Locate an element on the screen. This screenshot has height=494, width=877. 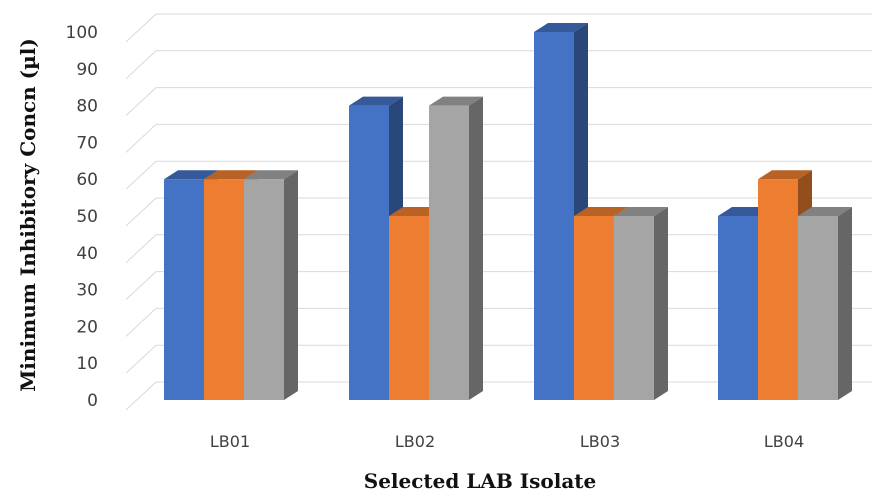
x-tick-label: LB01 is located at coordinates (230, 441).